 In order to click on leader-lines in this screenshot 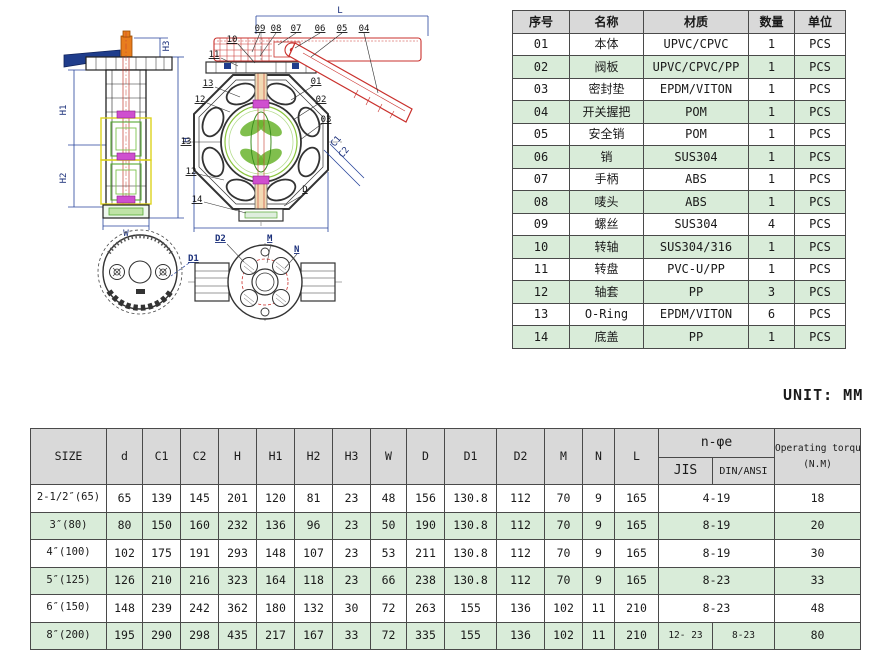, I will do `click(286, 123)`.